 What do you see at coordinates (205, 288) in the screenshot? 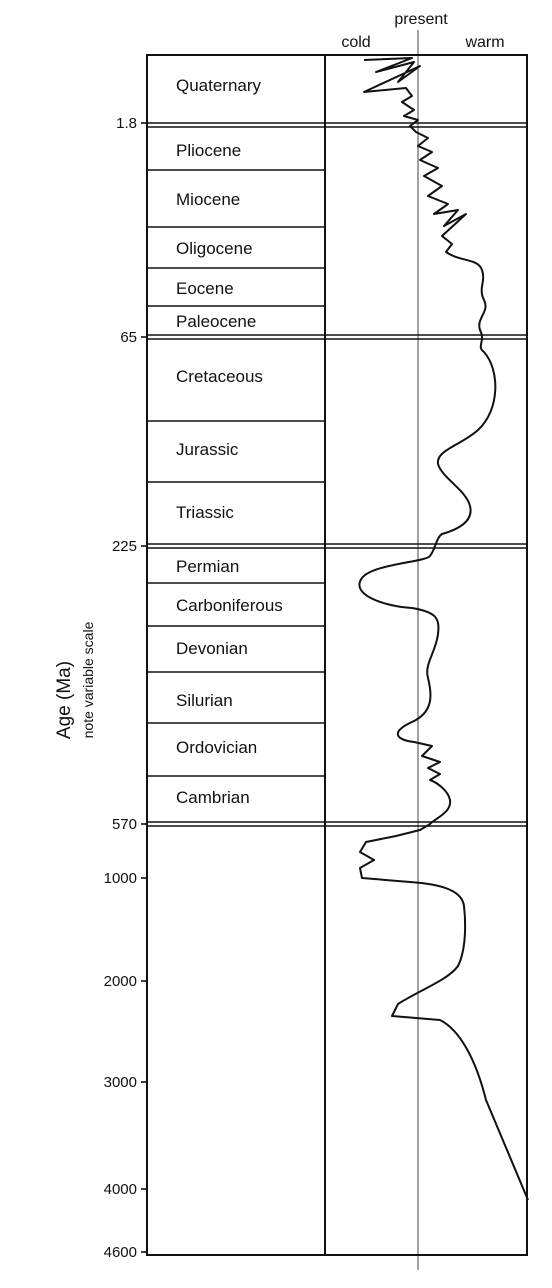
I see `period-label-eocene: Eocene` at bounding box center [205, 288].